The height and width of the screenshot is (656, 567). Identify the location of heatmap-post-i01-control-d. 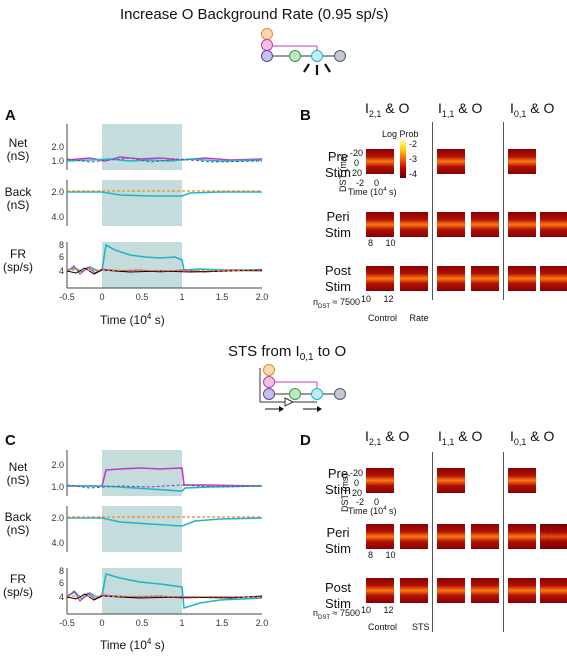
(522, 590).